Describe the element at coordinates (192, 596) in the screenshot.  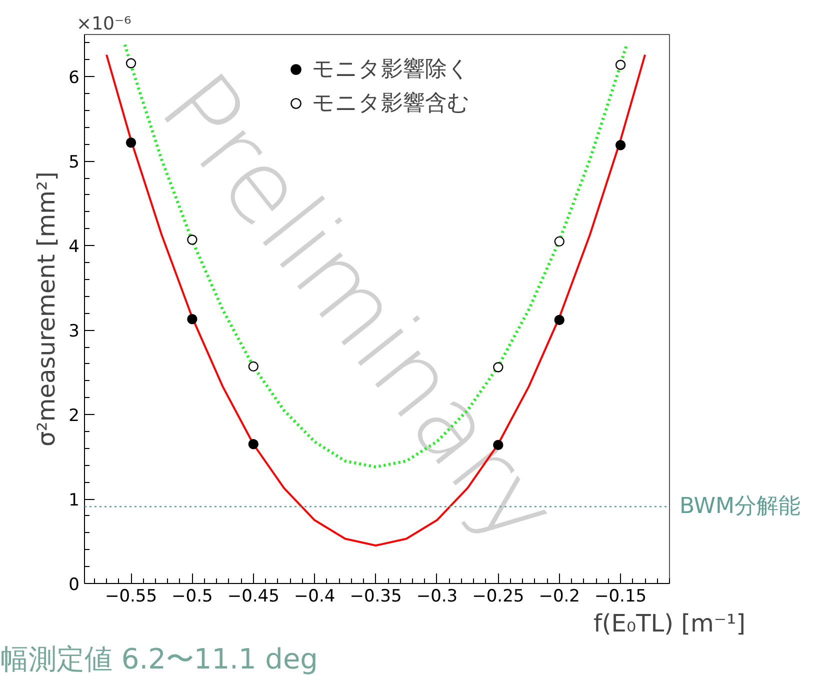
I see `x-tick-label: −0.5` at that location.